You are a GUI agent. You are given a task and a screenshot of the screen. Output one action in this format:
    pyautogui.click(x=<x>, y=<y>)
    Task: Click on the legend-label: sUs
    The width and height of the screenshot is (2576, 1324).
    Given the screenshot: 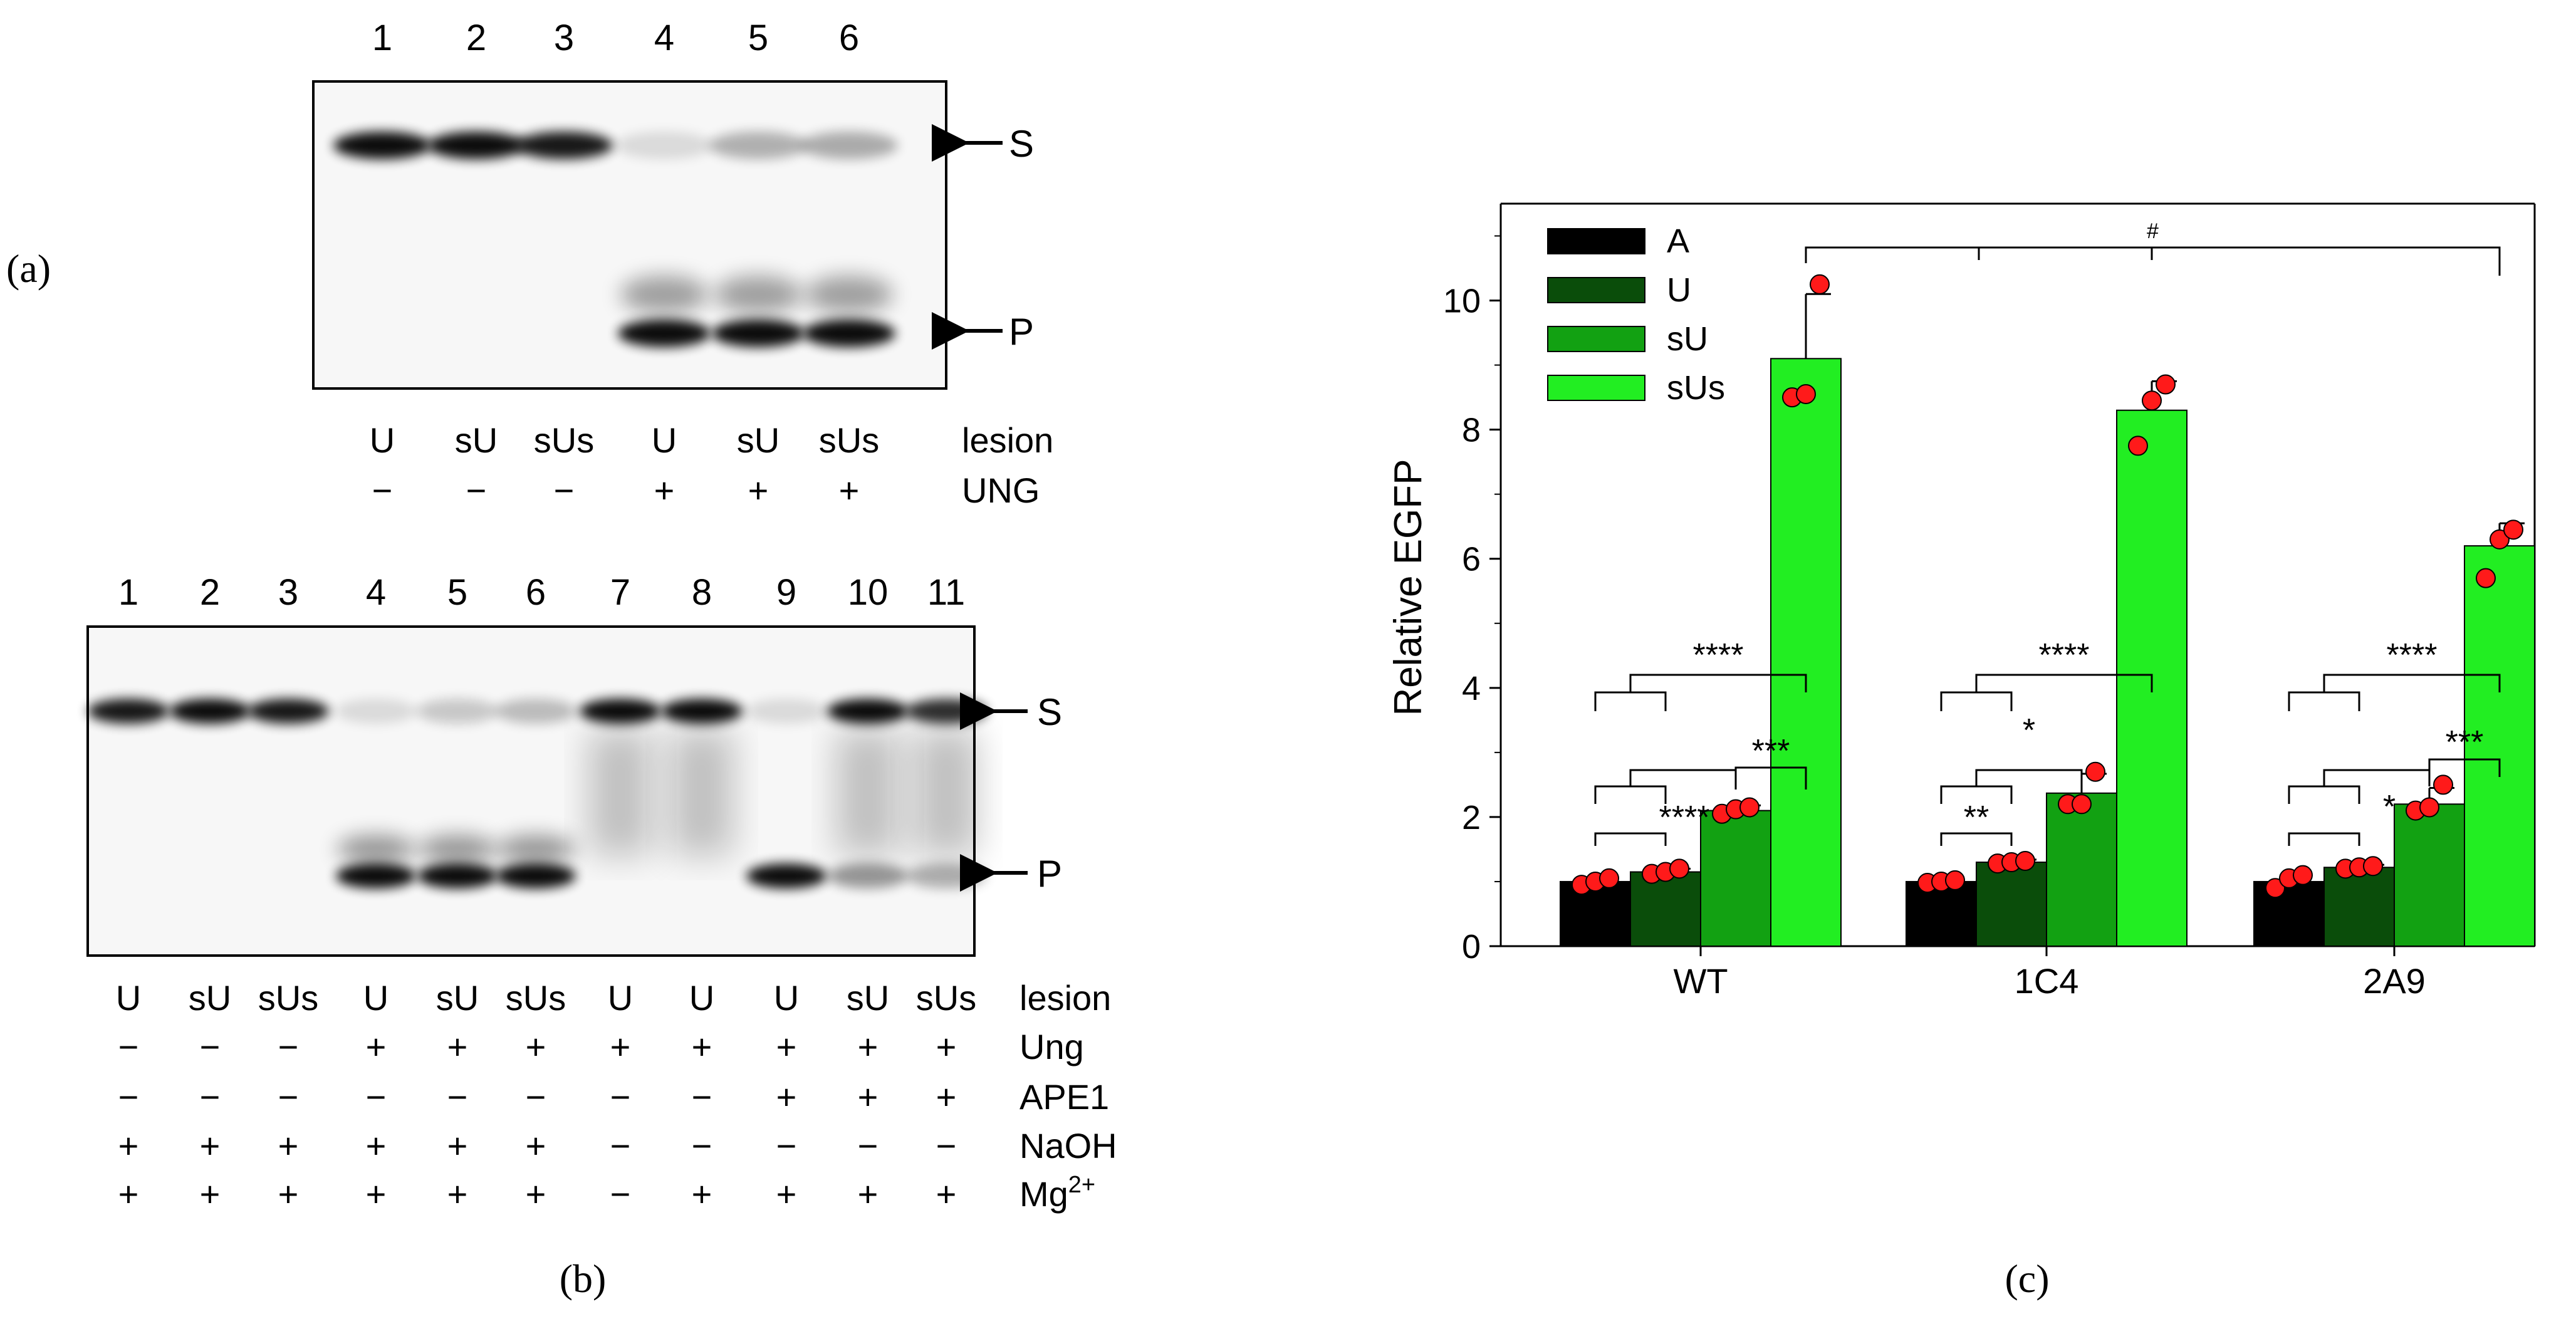 What is the action you would take?
    pyautogui.click(x=1696, y=388)
    